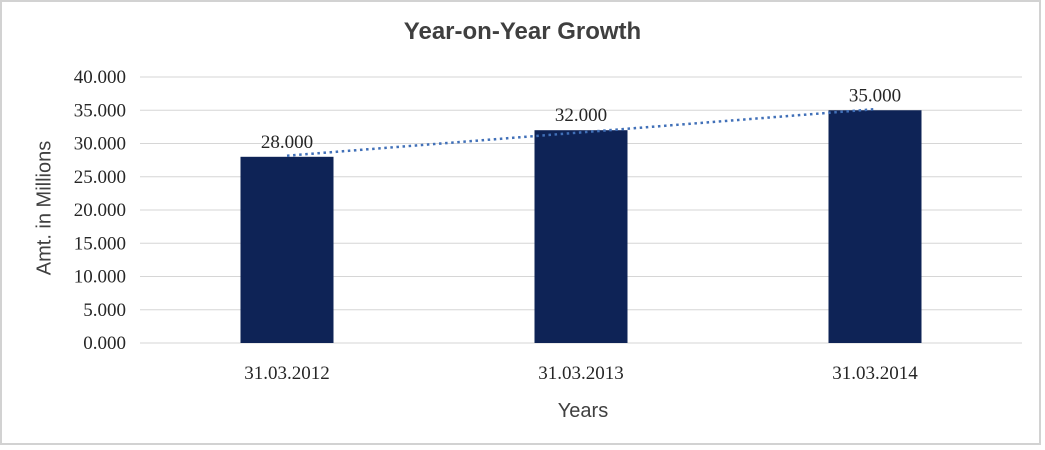  Describe the element at coordinates (100, 110) in the screenshot. I see `y-tick-label: 35.000` at that location.